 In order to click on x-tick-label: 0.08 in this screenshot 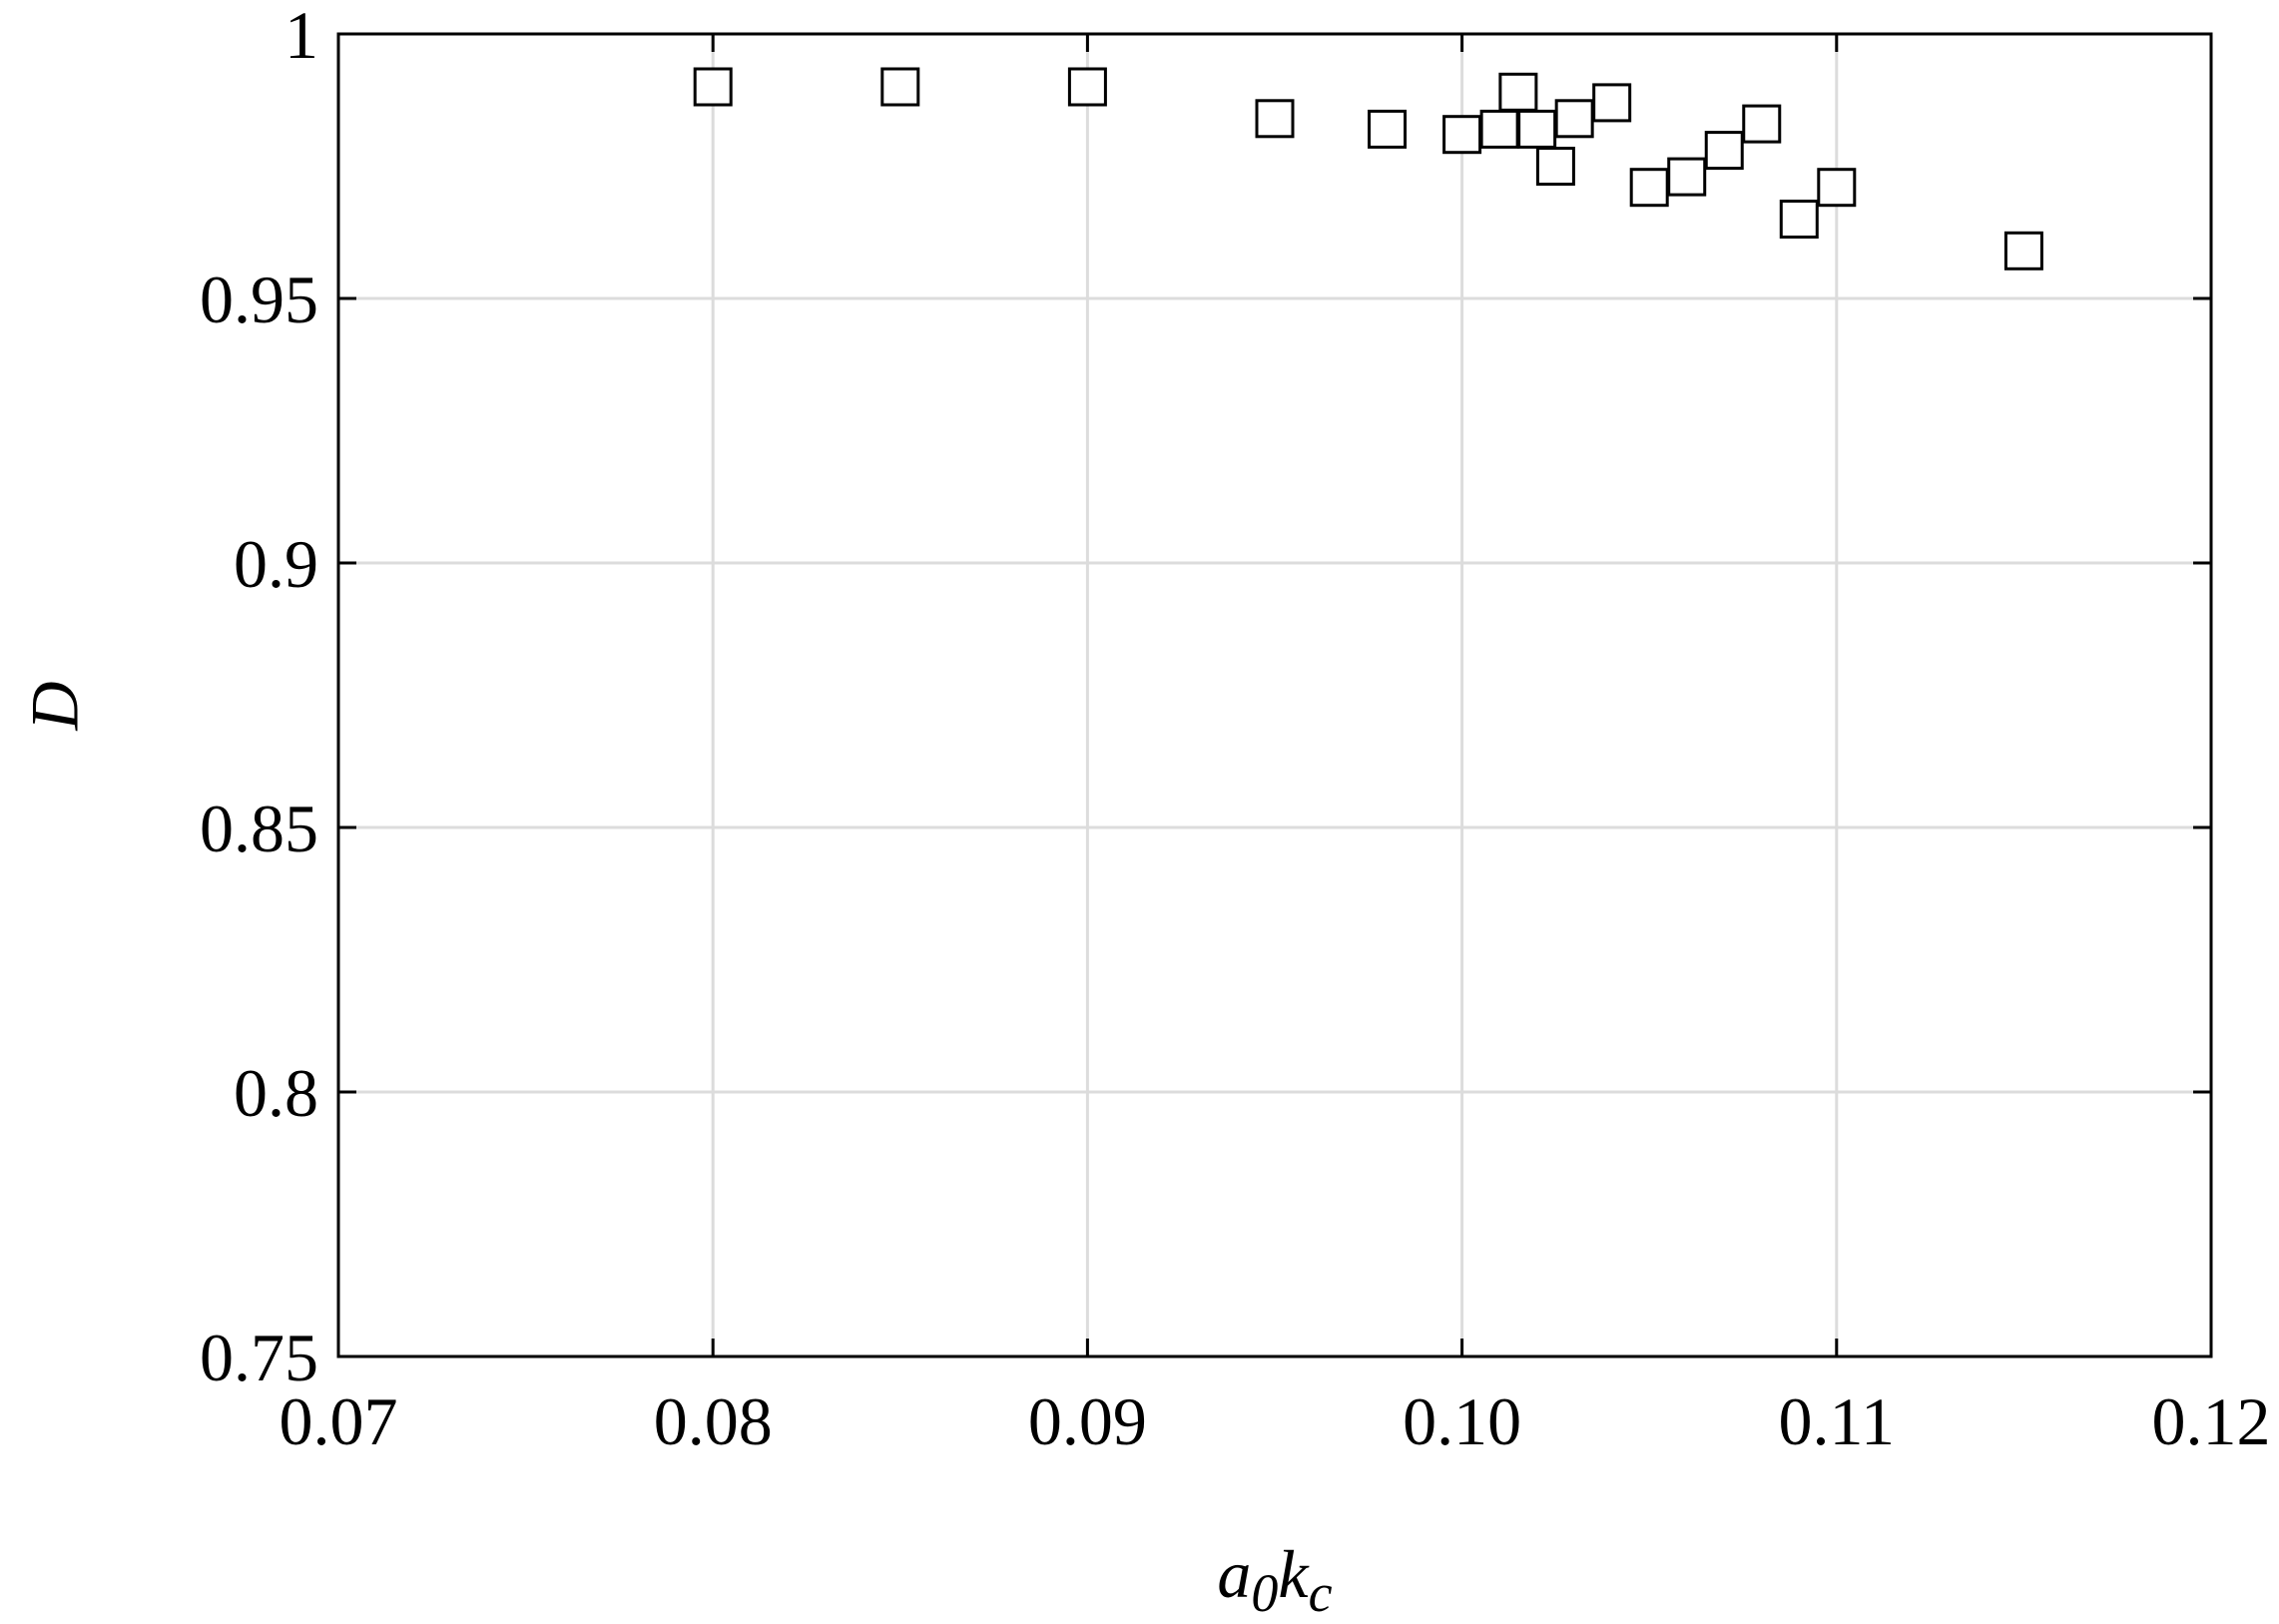, I will do `click(713, 1421)`.